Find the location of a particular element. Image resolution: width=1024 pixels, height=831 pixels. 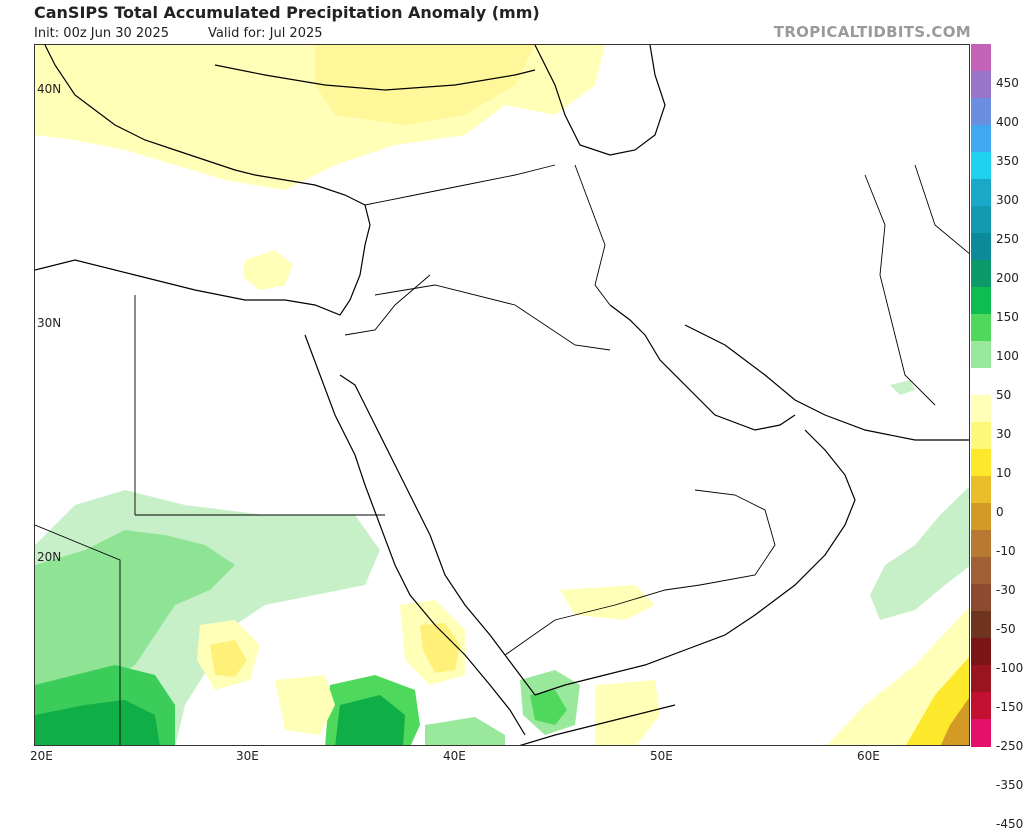

wet-area-arabian-sea is located at coordinates (919, 553).